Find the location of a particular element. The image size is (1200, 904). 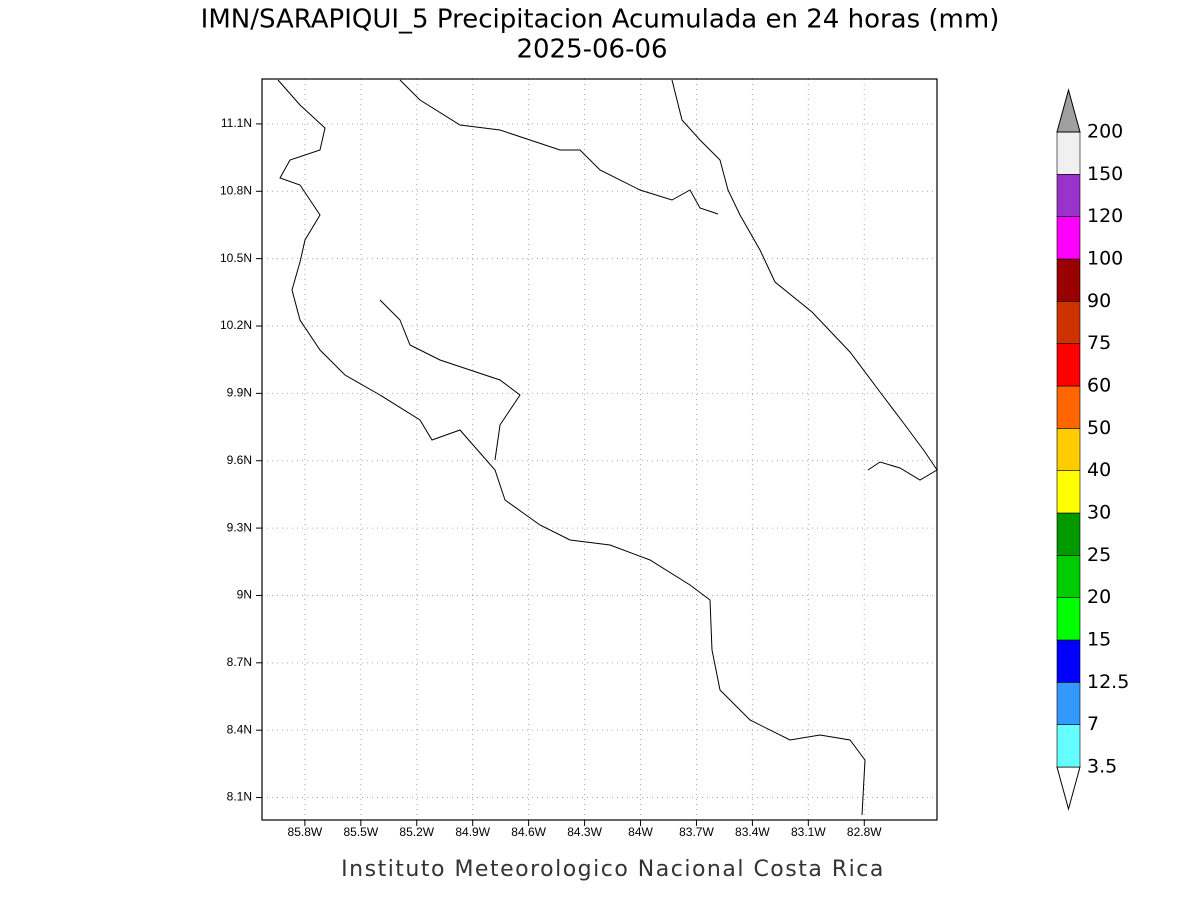

y-tick-label: 9.9N is located at coordinates (239, 393).